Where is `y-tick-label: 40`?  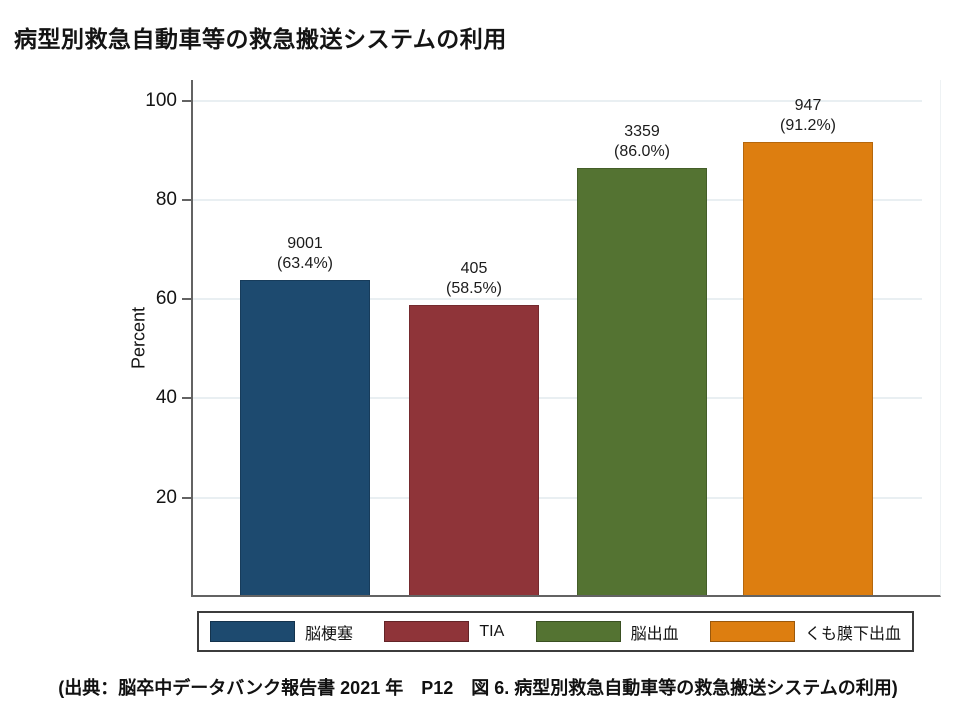
y-tick-label: 40 is located at coordinates (166, 398).